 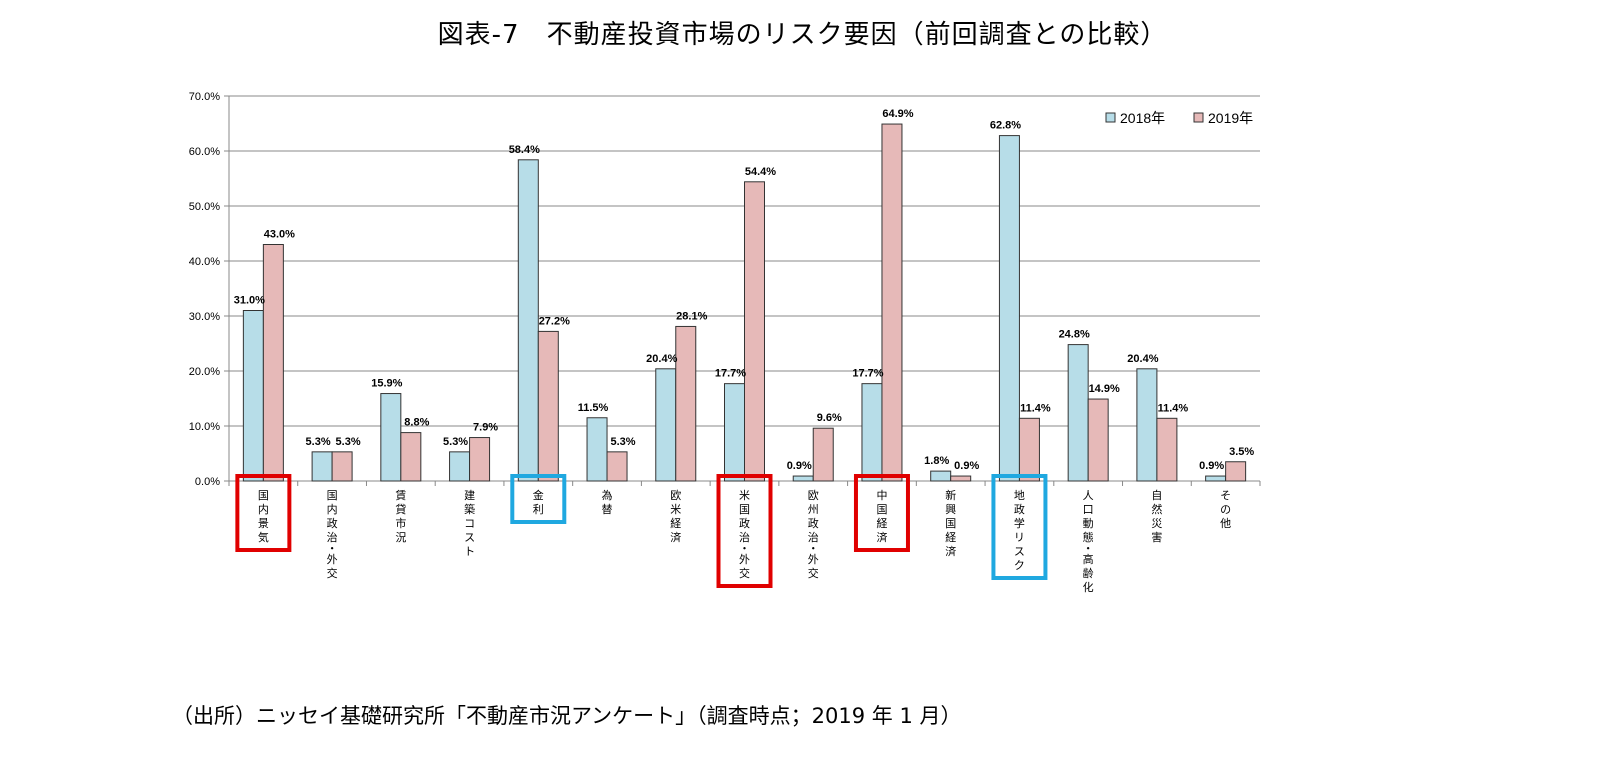 I want to click on category-label: 自然災害, so click(x=1156, y=516).